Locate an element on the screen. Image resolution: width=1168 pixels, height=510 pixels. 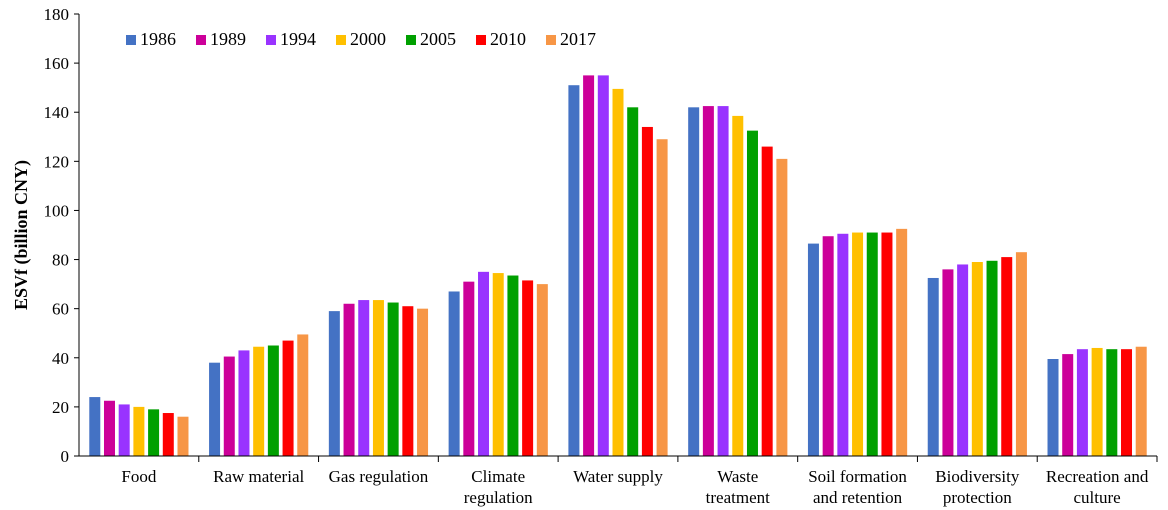
legend-label-2017: 2017 is located at coordinates (578, 39).